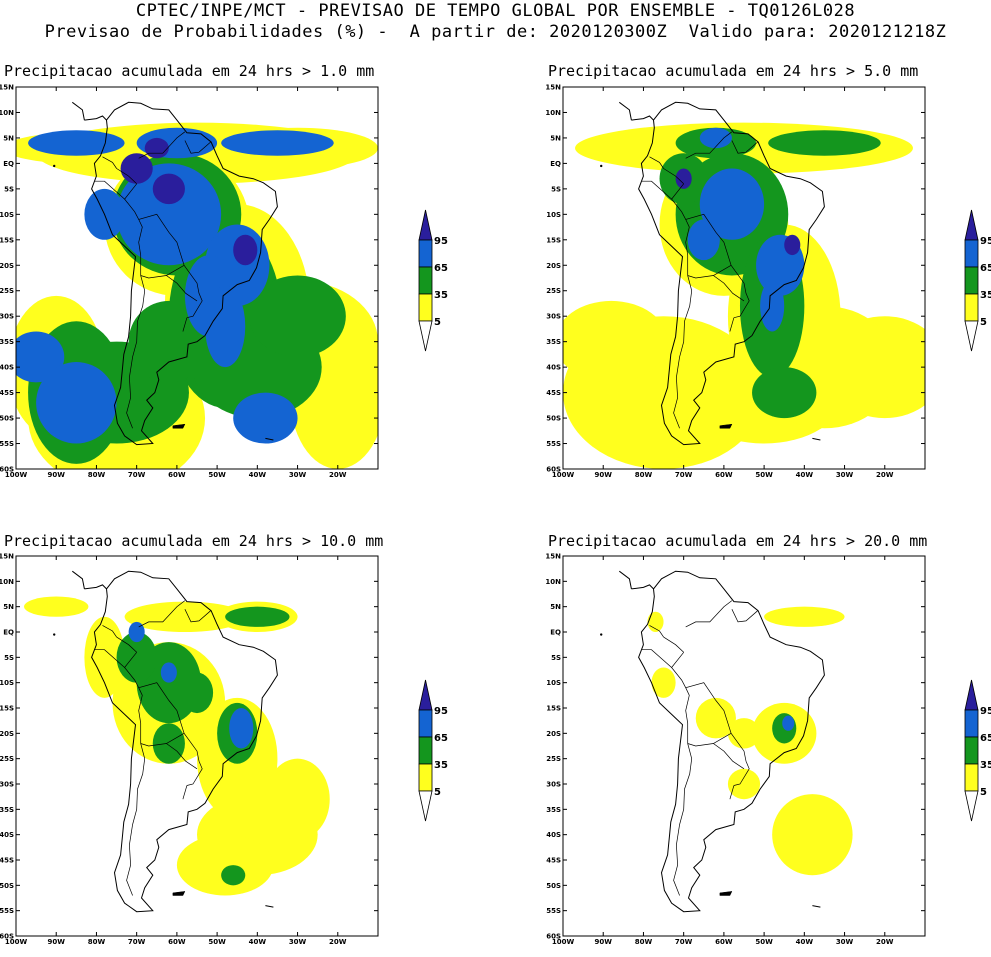  What do you see at coordinates (805, 475) in the screenshot?
I see `lon-tick-label: 40W` at bounding box center [805, 475].